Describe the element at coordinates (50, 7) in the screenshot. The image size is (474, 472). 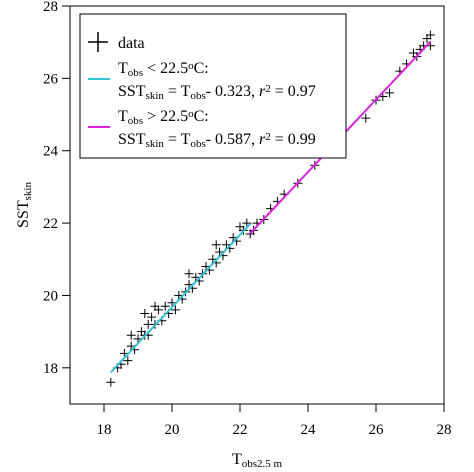
I see `y-tick-label: 28` at that location.